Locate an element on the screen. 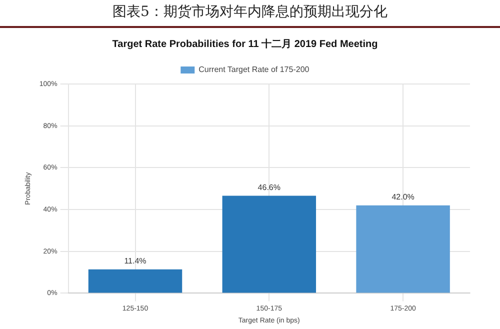 Image resolution: width=500 pixels, height=329 pixels. data-label: 11.4% is located at coordinates (135, 261).